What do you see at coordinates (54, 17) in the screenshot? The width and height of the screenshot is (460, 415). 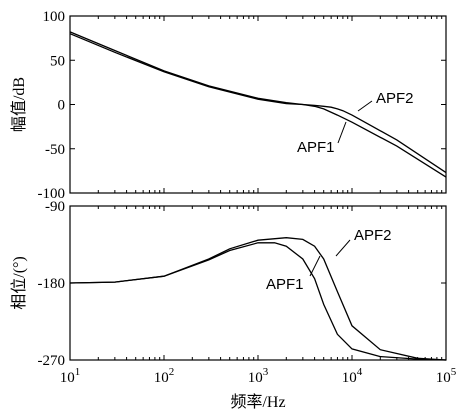 I see `y-tick-label: 100` at bounding box center [54, 17].